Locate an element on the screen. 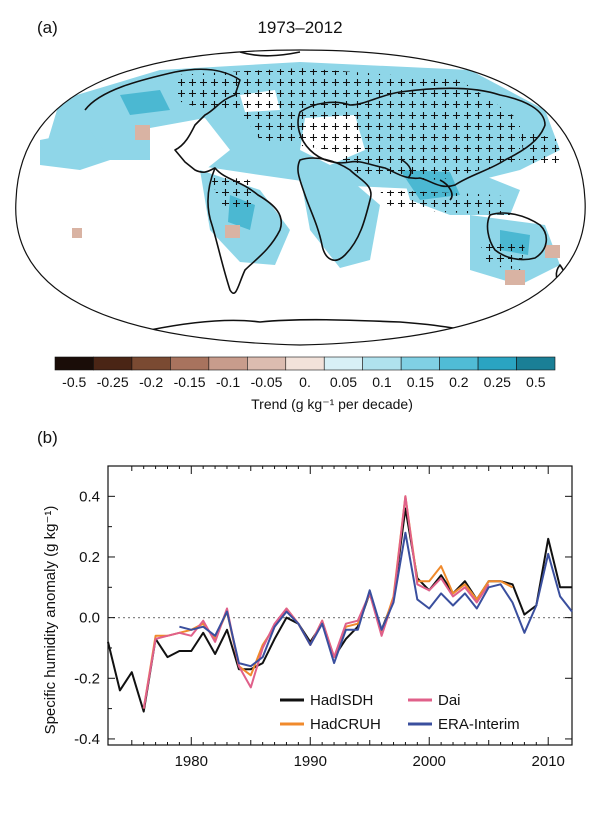  colorbar-label: Trend (g kg⁻¹ per decade) is located at coordinates (332, 404).